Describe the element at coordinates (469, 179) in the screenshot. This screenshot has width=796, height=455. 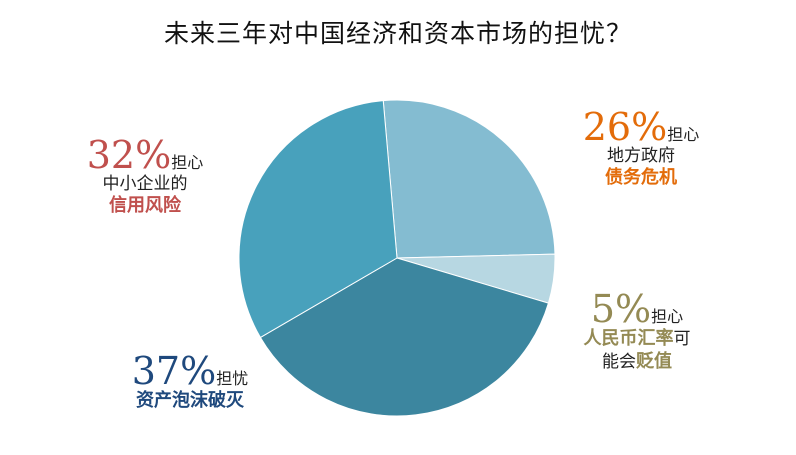
I see `pie-slice-gov` at that location.